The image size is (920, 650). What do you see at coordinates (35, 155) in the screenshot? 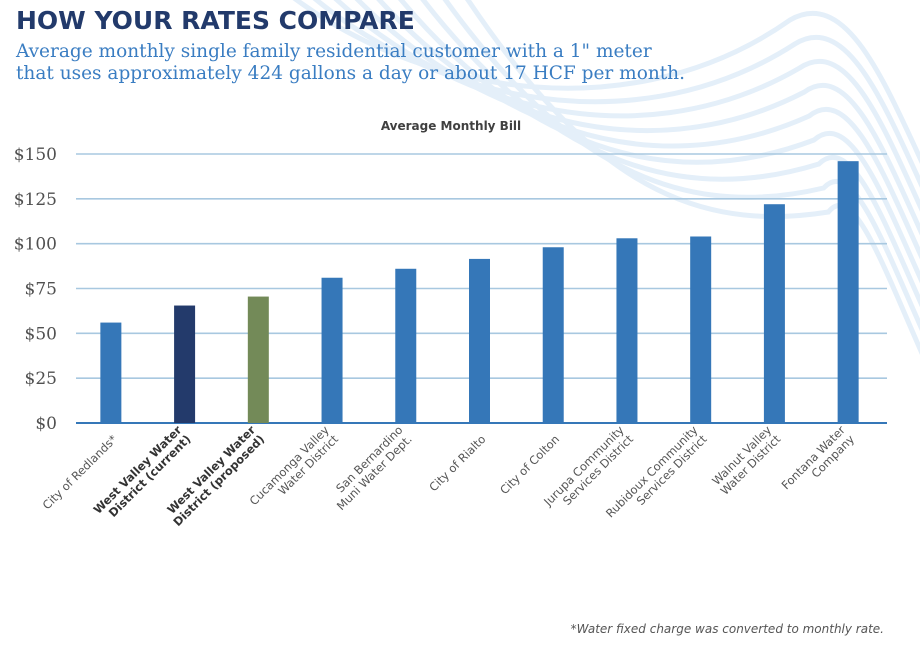
I see `y-tick-label: $150` at bounding box center [35, 155].